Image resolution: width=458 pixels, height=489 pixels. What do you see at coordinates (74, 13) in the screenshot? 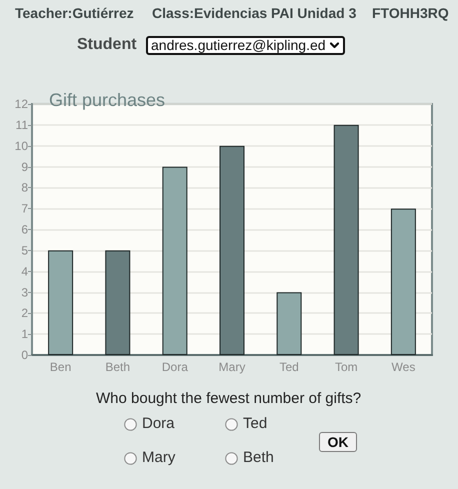
I see `text: Teacher:Gutiérrez` at bounding box center [74, 13].